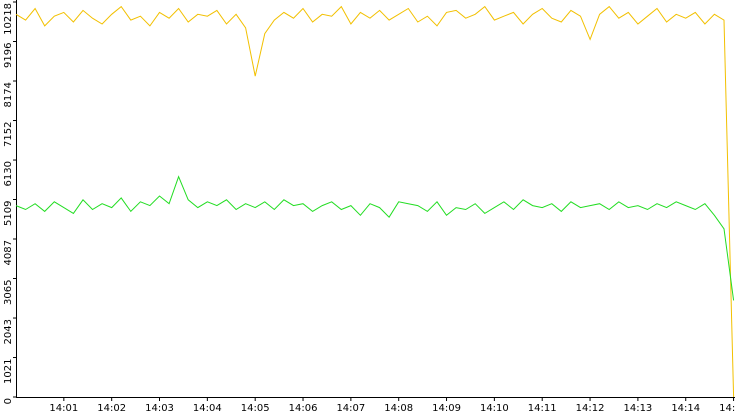 The image size is (735, 415). What do you see at coordinates (8, 292) in the screenshot?
I see `y-tick-label: 3065` at bounding box center [8, 292].